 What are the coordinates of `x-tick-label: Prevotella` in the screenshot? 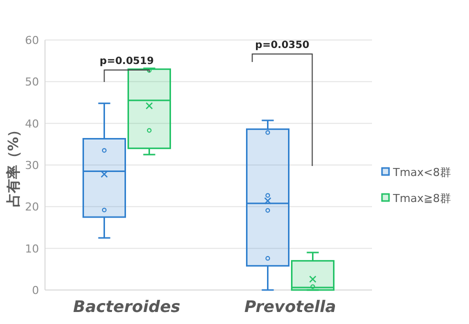 It's located at (290, 306).